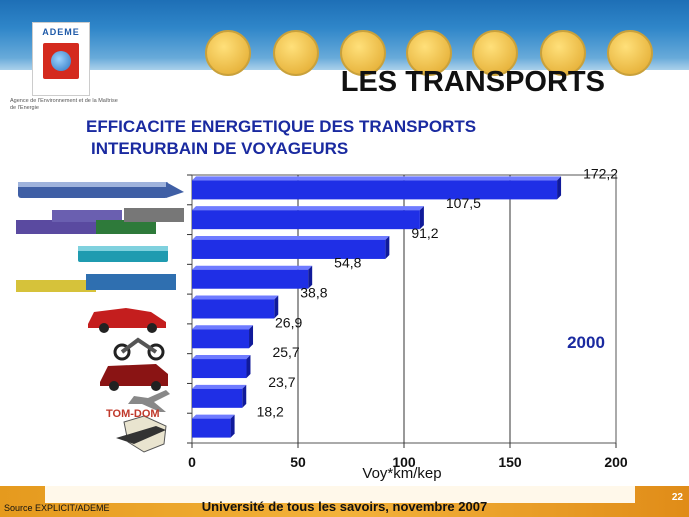 The image size is (689, 517). What do you see at coordinates (586, 342) in the screenshot?
I see `year-annotation: 2000` at bounding box center [586, 342].